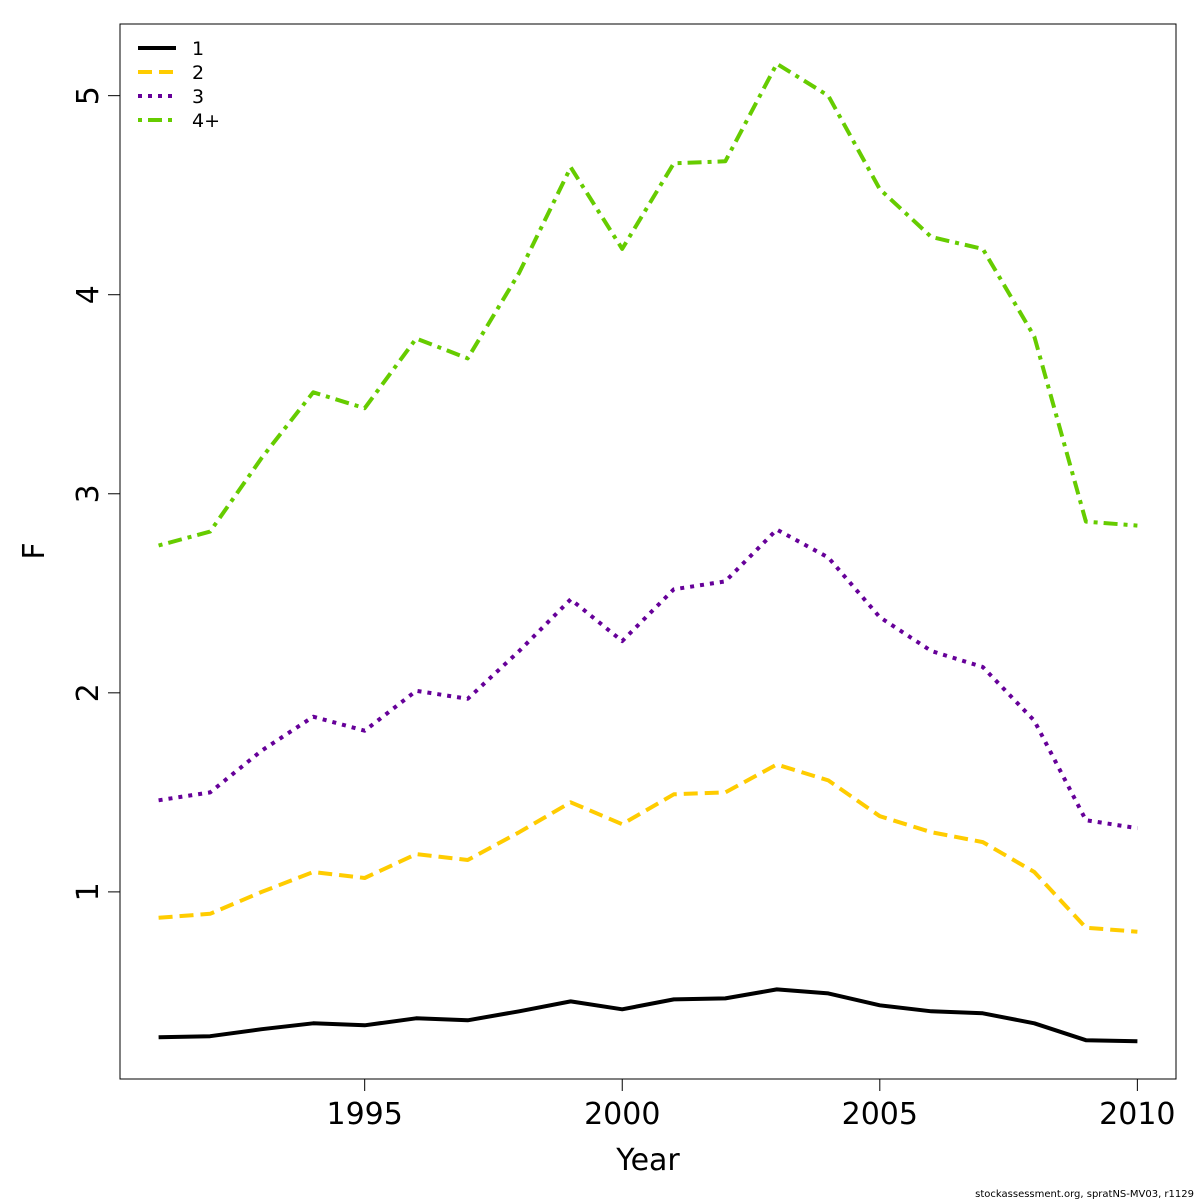  What do you see at coordinates (365, 1114) in the screenshot?
I see `x-tick-label-1995: 1995` at bounding box center [365, 1114].